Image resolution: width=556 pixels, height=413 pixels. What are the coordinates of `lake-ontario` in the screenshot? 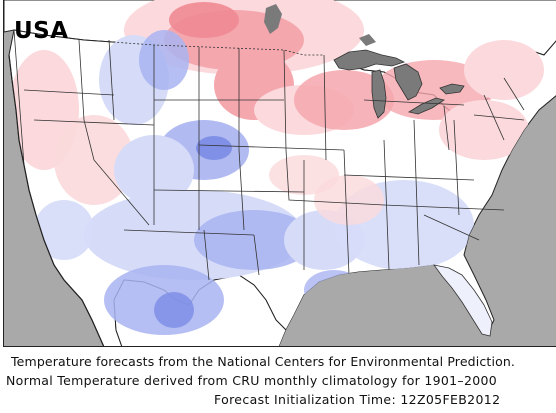 It's located at (452, 89).